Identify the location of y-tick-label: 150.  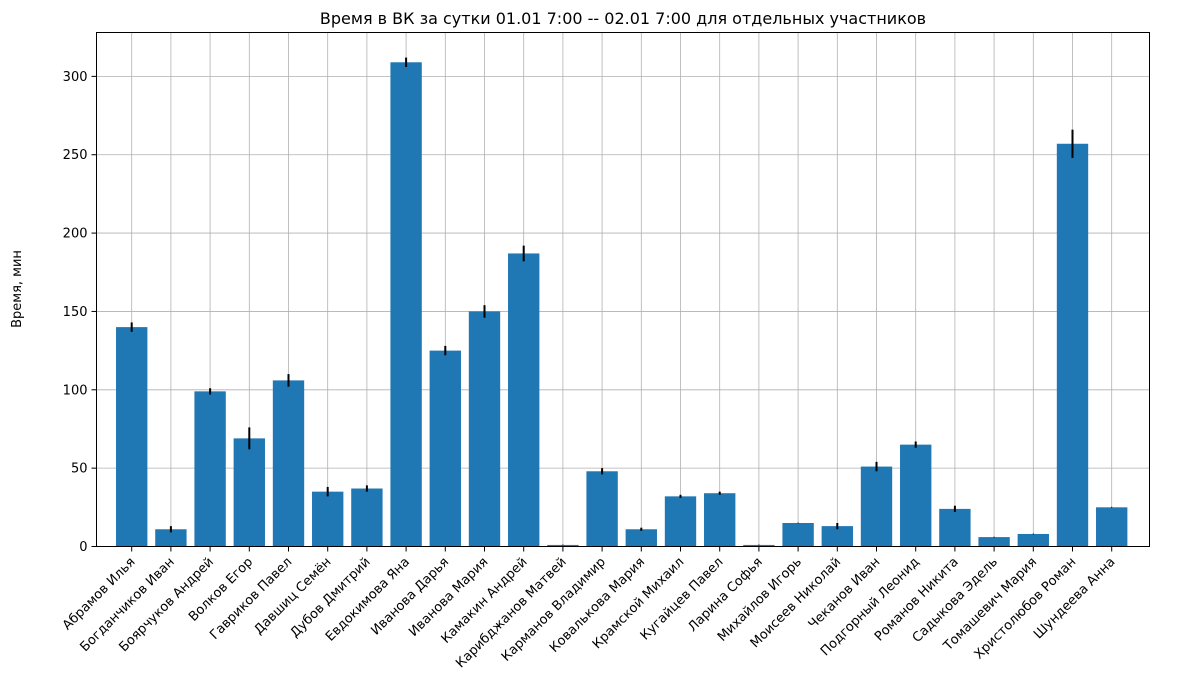
(75, 312).